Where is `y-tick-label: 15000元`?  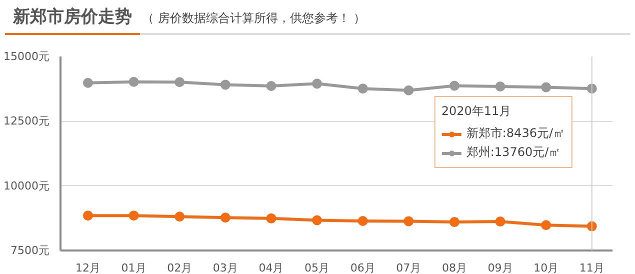 y-tick-label: 15000元 is located at coordinates (27, 56).